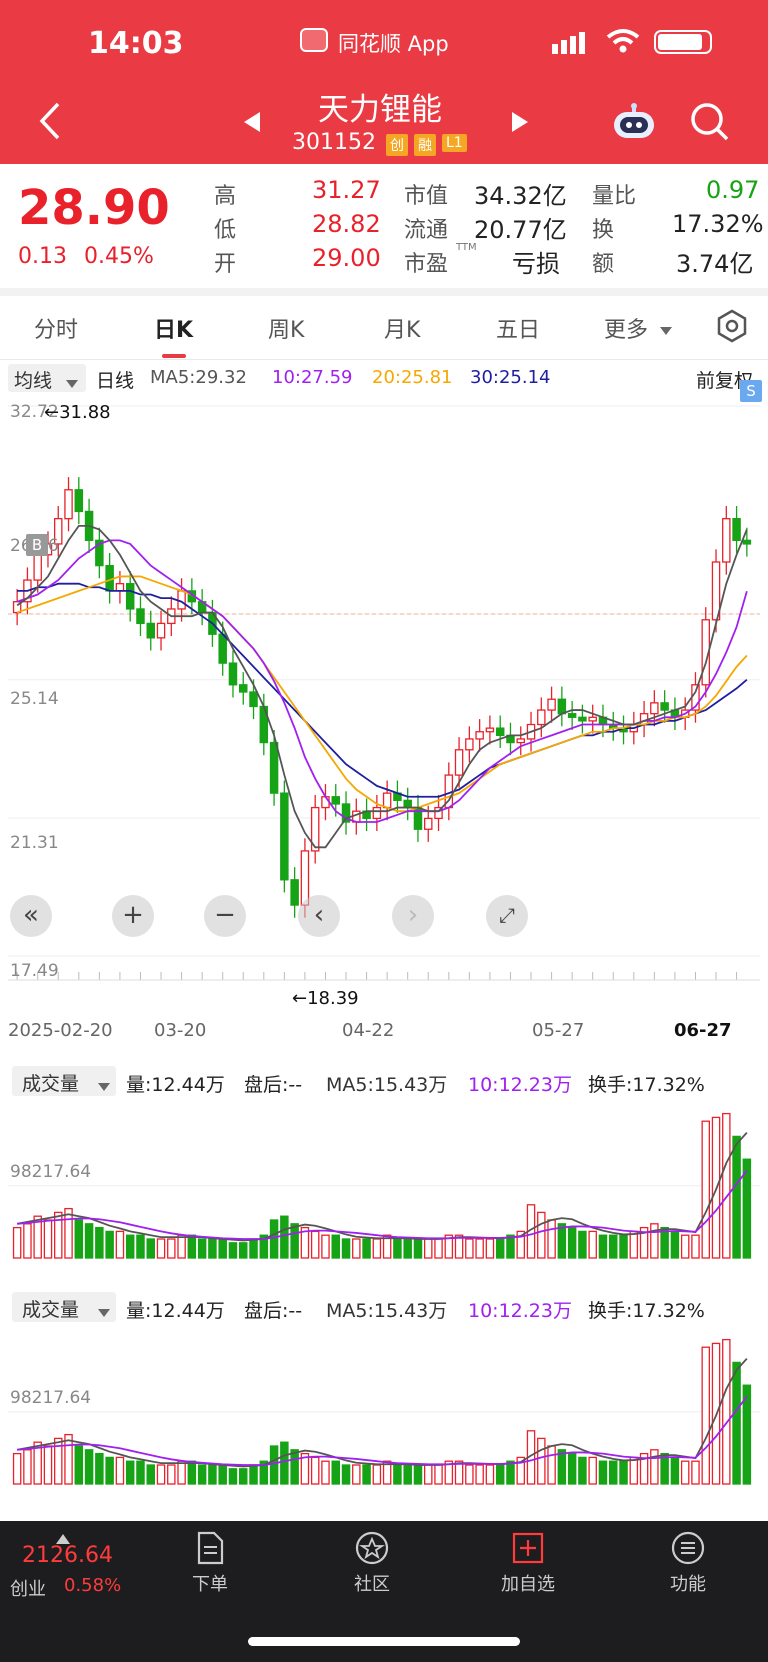 Image resolution: width=768 pixels, height=1662 pixels. I want to click on nav-community-label: 社区, so click(372, 1584).